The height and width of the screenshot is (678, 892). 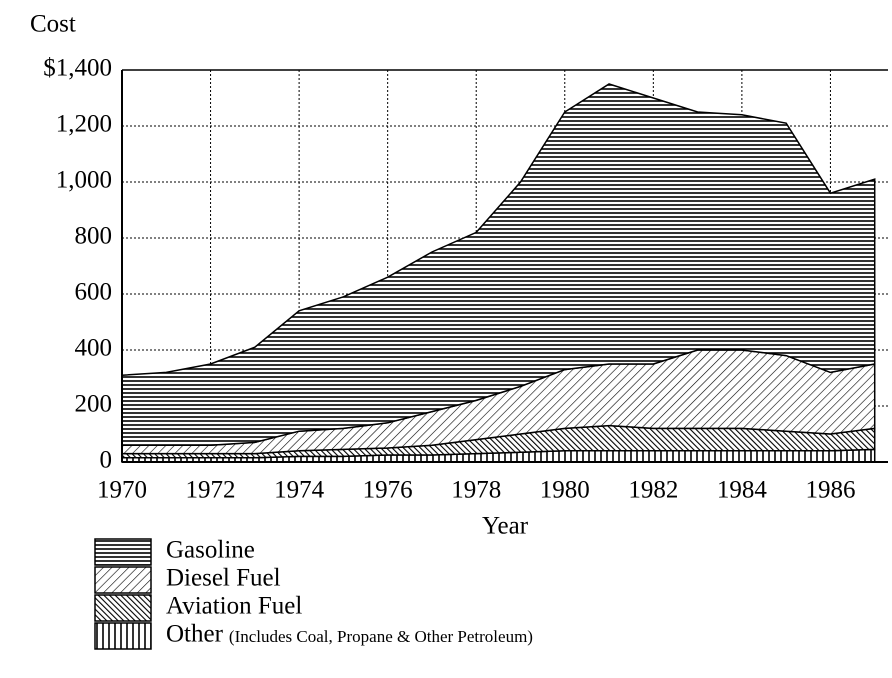 What do you see at coordinates (53, 24) in the screenshot?
I see `y-axis-label: Cost` at bounding box center [53, 24].